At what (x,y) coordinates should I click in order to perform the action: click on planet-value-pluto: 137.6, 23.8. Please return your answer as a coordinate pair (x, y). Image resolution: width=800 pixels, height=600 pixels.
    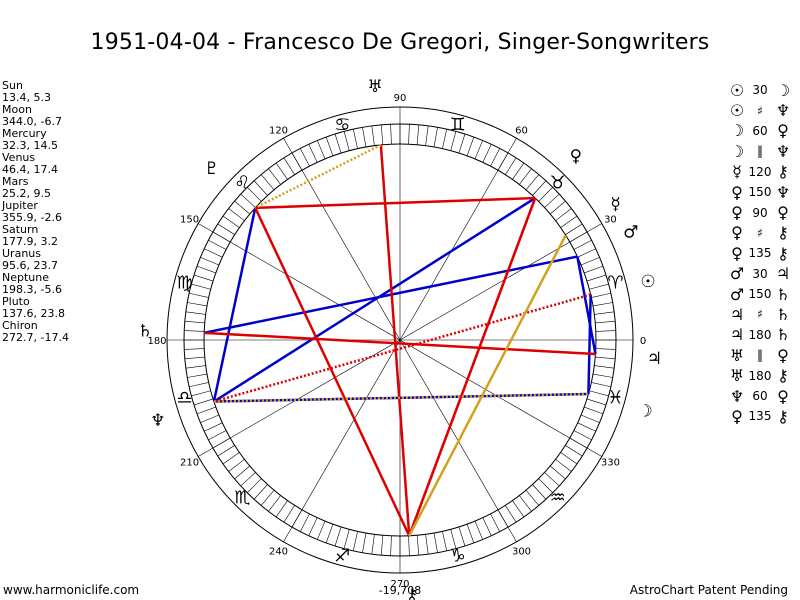
    Looking at the image, I should click on (33, 313).